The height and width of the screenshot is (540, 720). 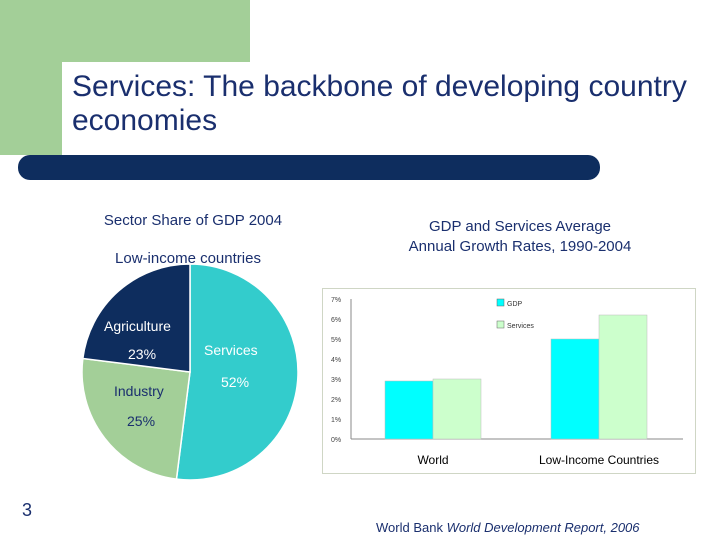 What do you see at coordinates (188, 258) in the screenshot?
I see `pie-caption-line2: Low-income countries` at bounding box center [188, 258].